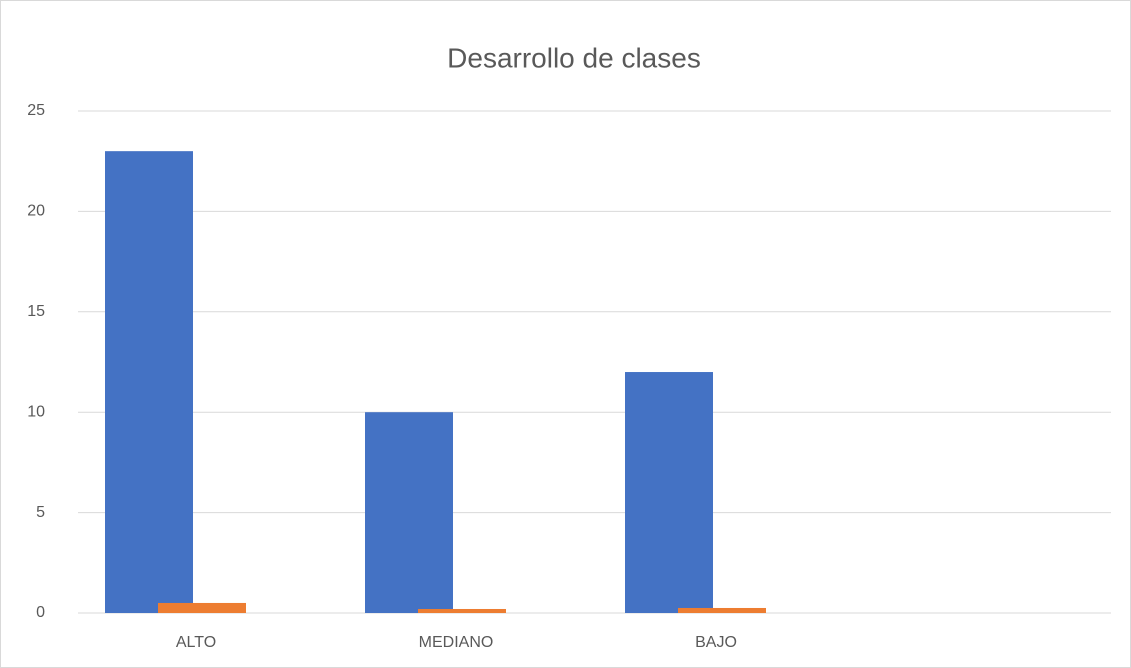  Describe the element at coordinates (456, 642) in the screenshot. I see `x-tick-label: MEDIANO` at that location.